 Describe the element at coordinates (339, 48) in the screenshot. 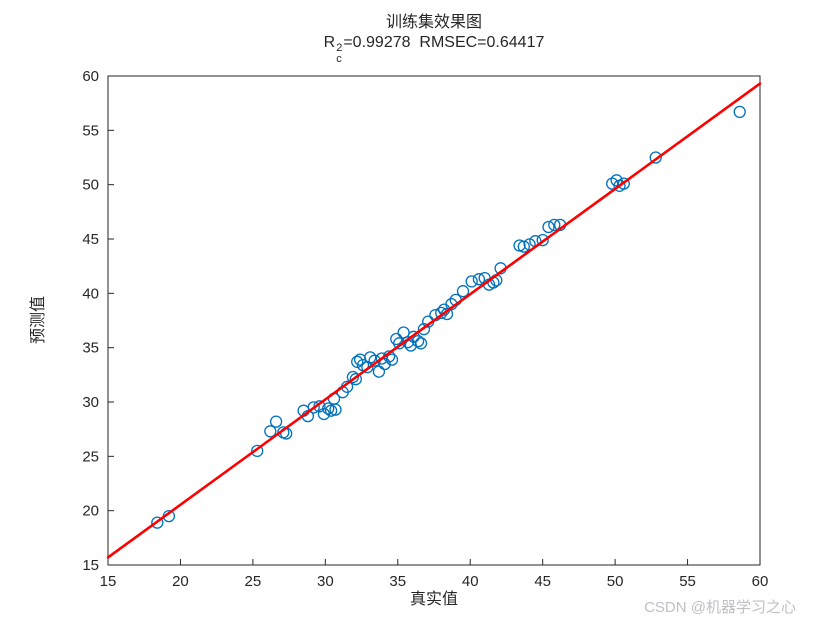

I see `r2-superscript: 2` at that location.